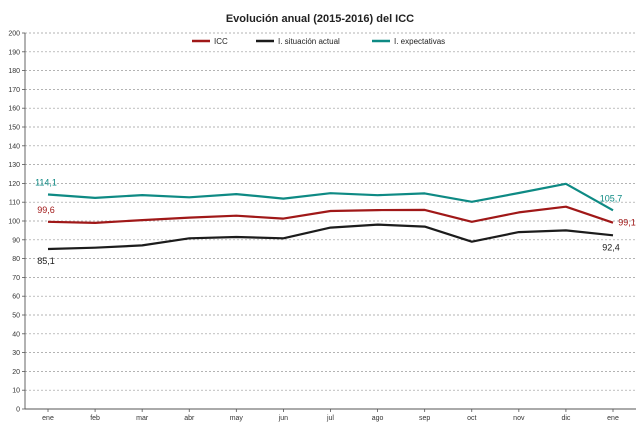  Describe the element at coordinates (14, 146) in the screenshot. I see `y-tick-label: 140` at that location.